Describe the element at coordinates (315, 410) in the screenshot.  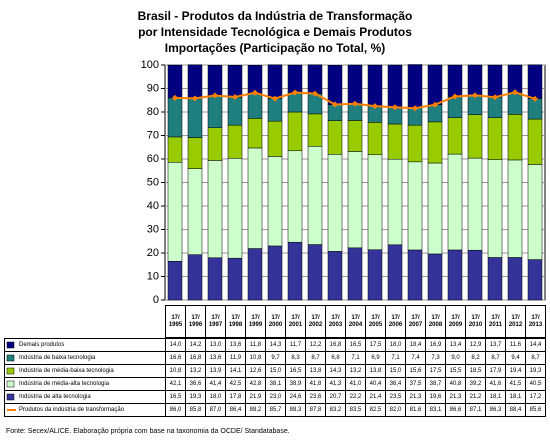
I see `table-cell: 87,8` at that location.